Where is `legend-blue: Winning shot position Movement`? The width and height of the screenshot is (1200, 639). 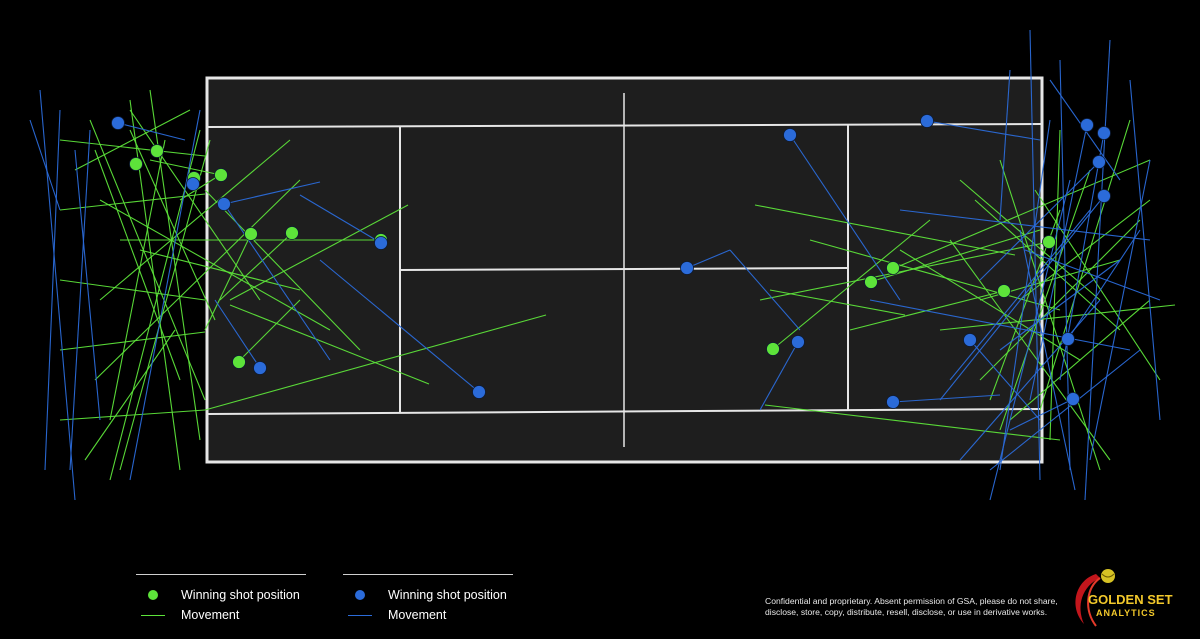
legend-blue: Winning shot position Movement is located at coordinates (428, 599).